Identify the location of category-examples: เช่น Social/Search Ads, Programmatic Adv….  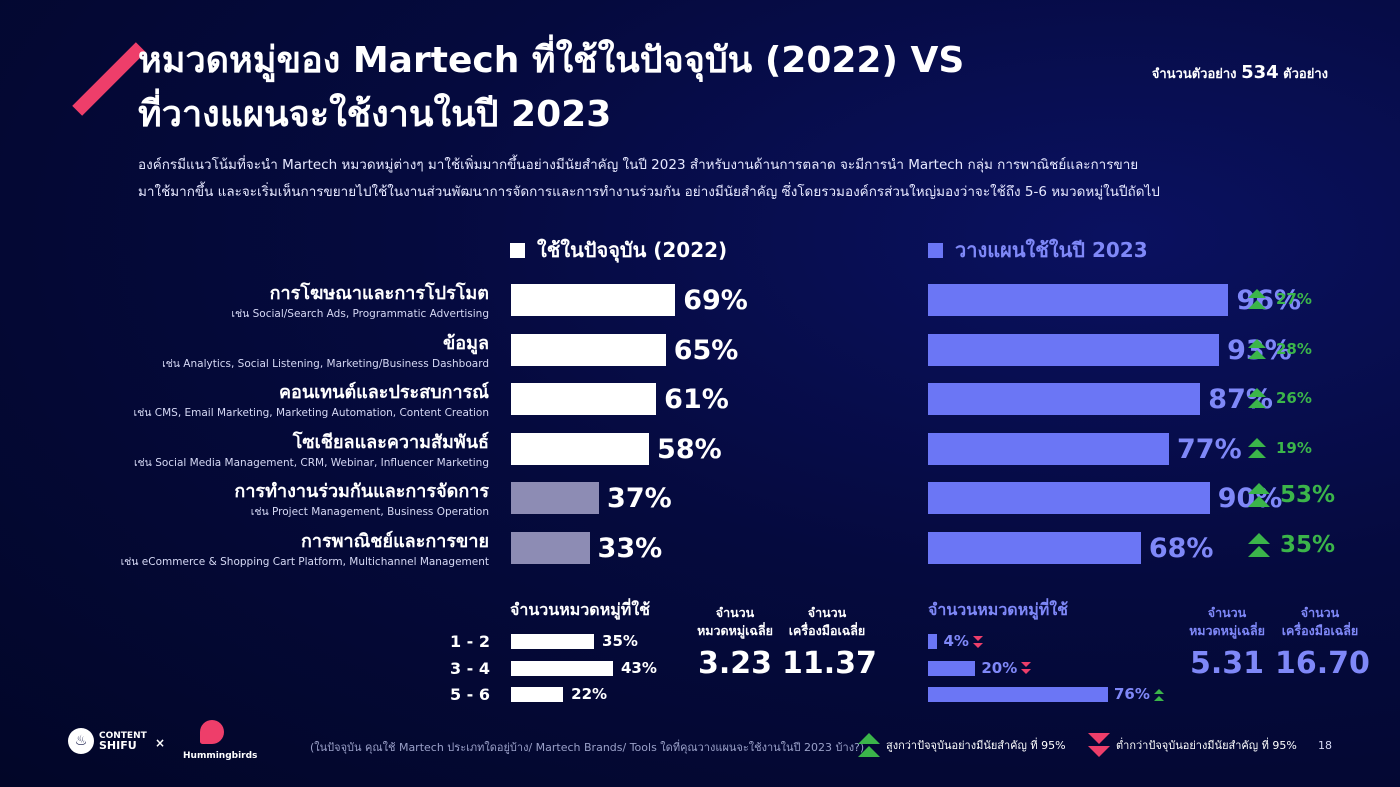
(360, 314).